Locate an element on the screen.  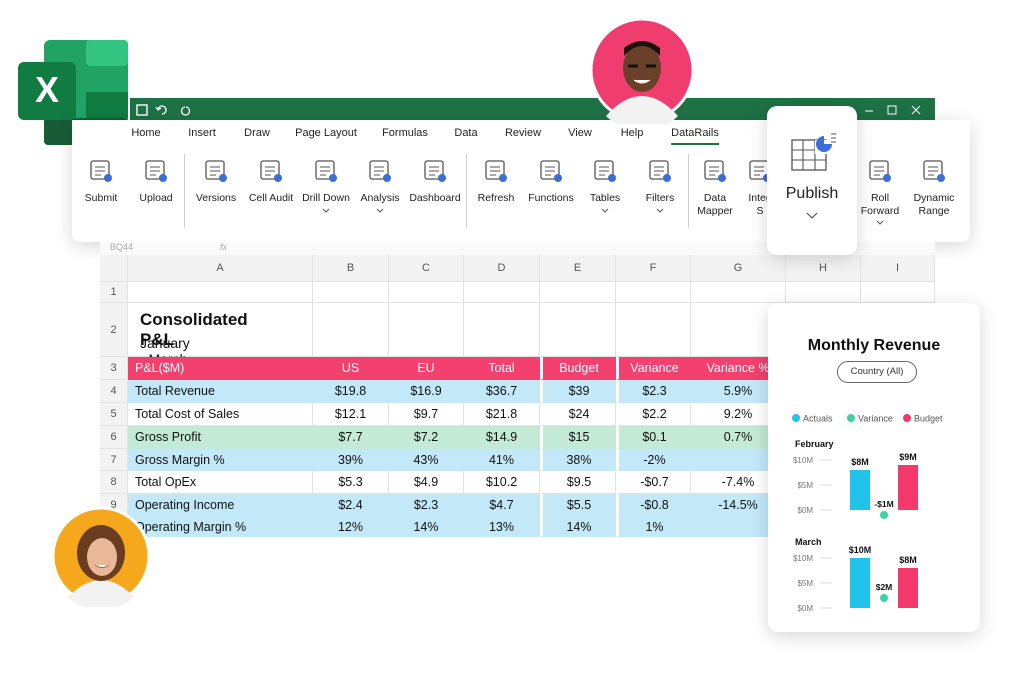
button-label: Dashboard is located at coordinates (435, 198).